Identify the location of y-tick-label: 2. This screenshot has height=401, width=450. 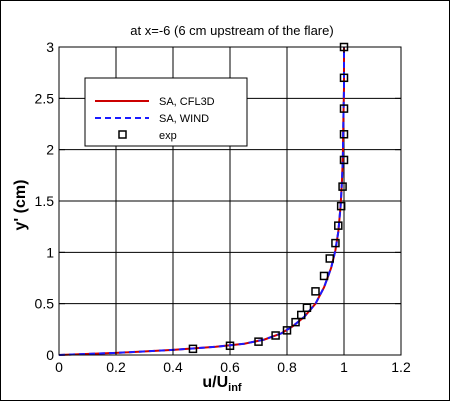
(50, 150).